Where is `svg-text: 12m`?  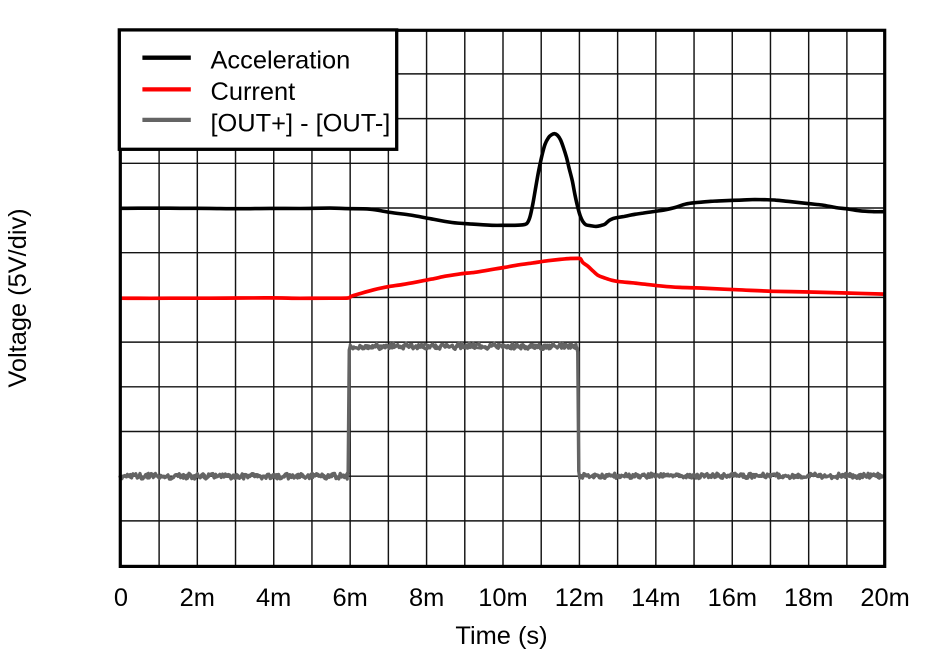 svg-text: 12m is located at coordinates (579, 598).